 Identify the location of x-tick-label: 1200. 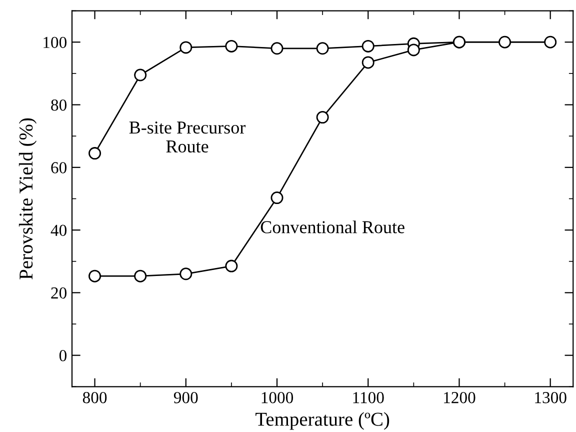
(460, 398).